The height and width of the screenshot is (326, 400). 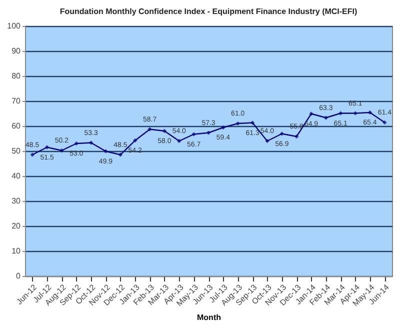 I want to click on x-axis-title: Month, so click(x=209, y=317).